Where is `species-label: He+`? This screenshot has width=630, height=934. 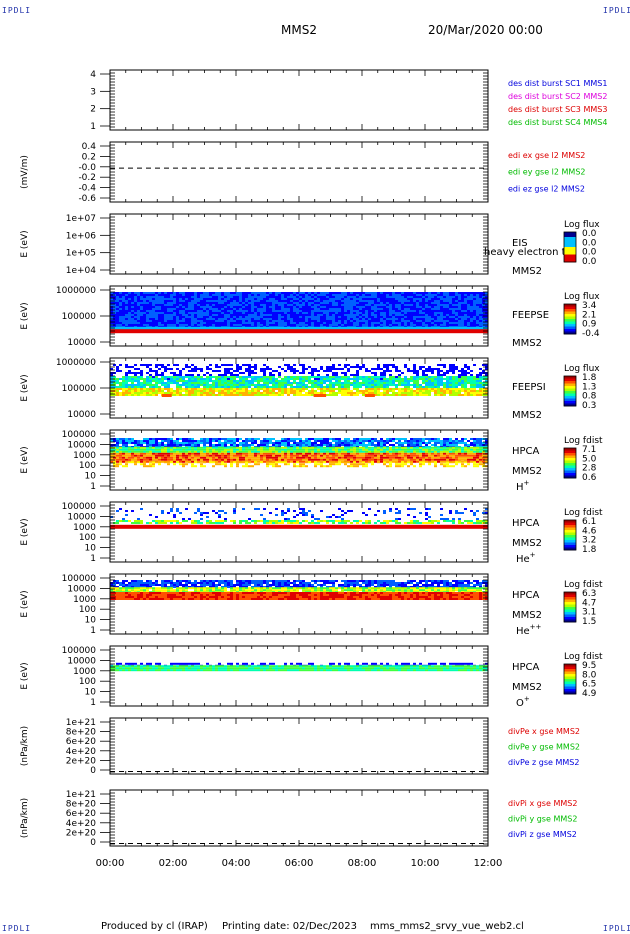
species-label: He+ is located at coordinates (526, 558).